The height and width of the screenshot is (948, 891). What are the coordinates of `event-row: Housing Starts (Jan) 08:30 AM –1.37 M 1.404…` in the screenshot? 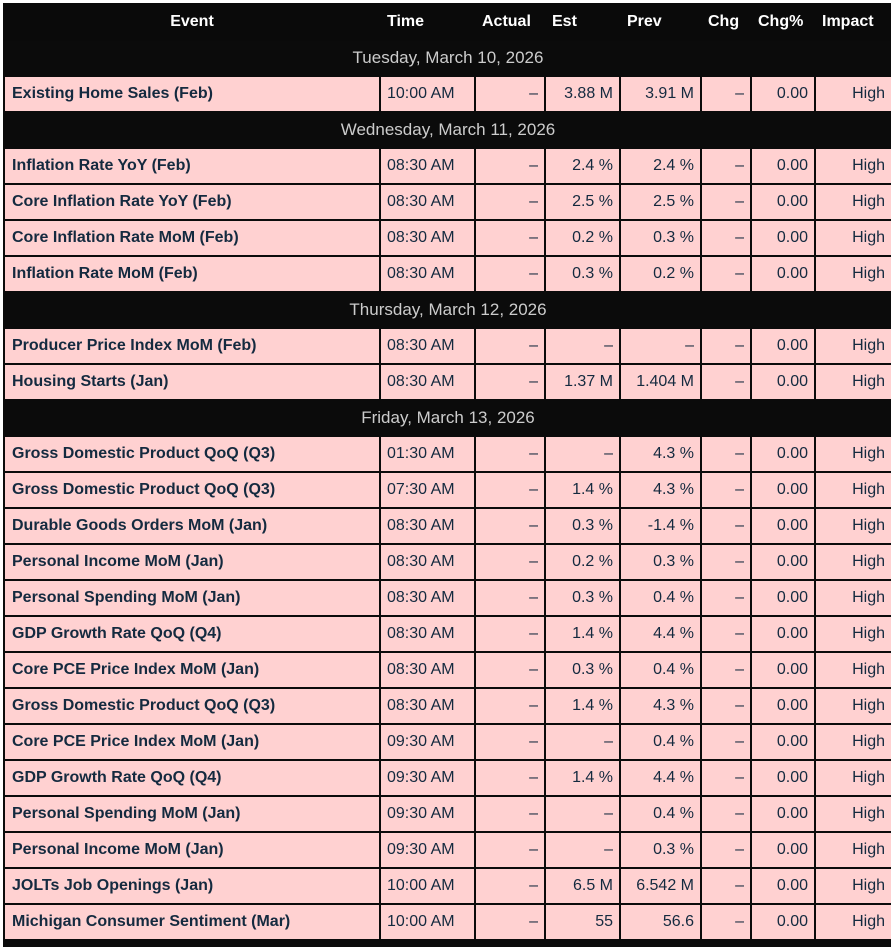 It's located at (447, 382).